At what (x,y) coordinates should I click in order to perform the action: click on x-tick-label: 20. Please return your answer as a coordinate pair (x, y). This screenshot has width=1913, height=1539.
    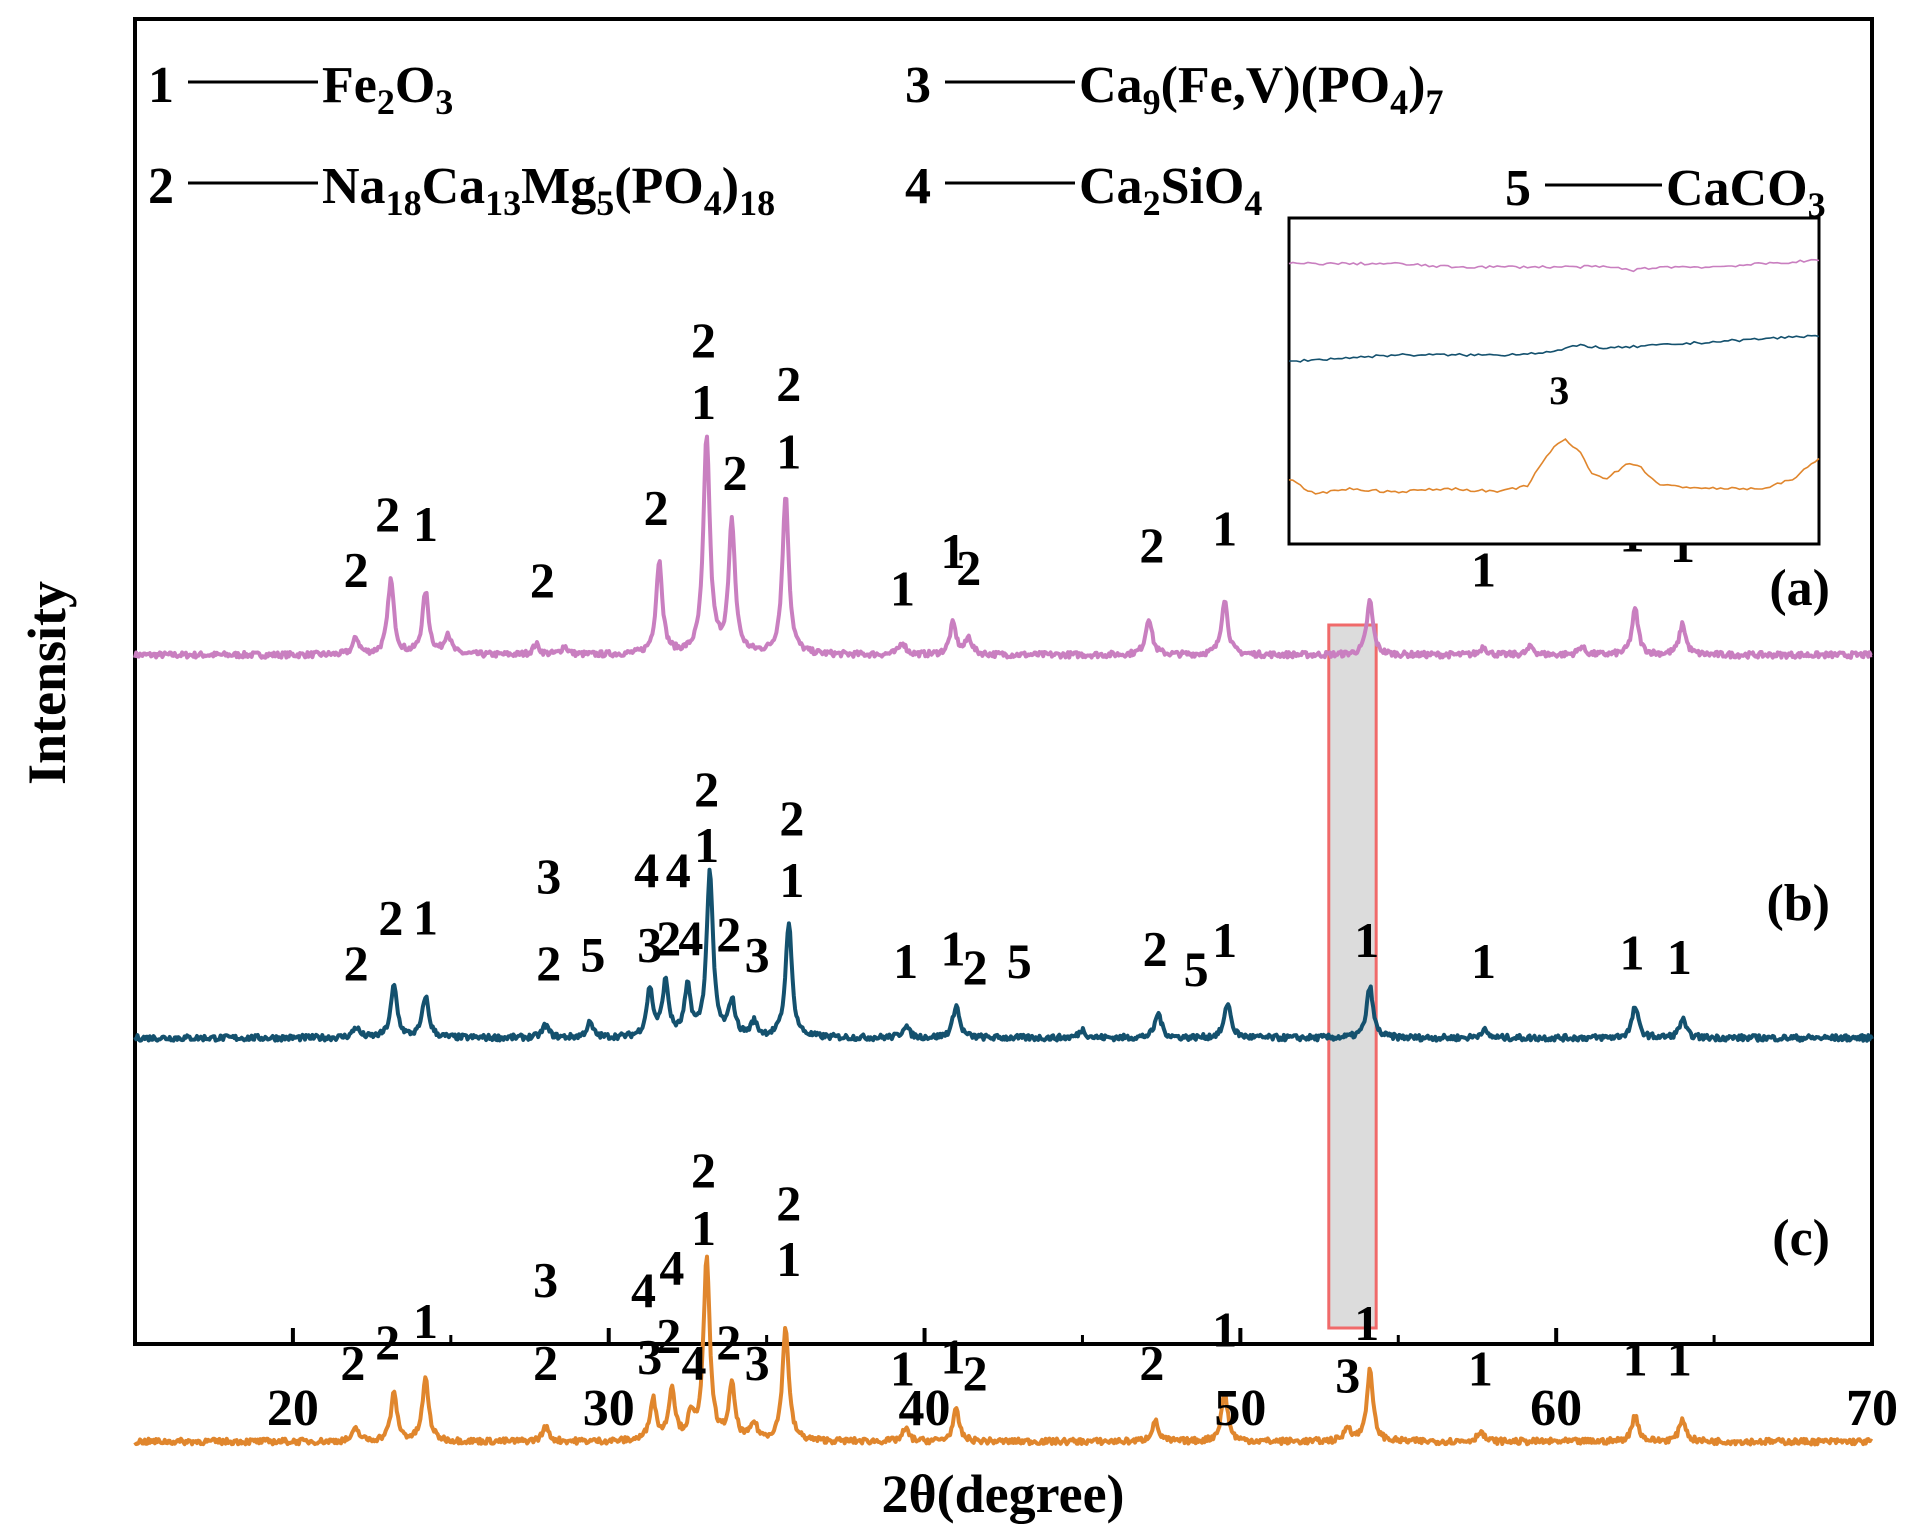
    Looking at the image, I should click on (293, 1408).